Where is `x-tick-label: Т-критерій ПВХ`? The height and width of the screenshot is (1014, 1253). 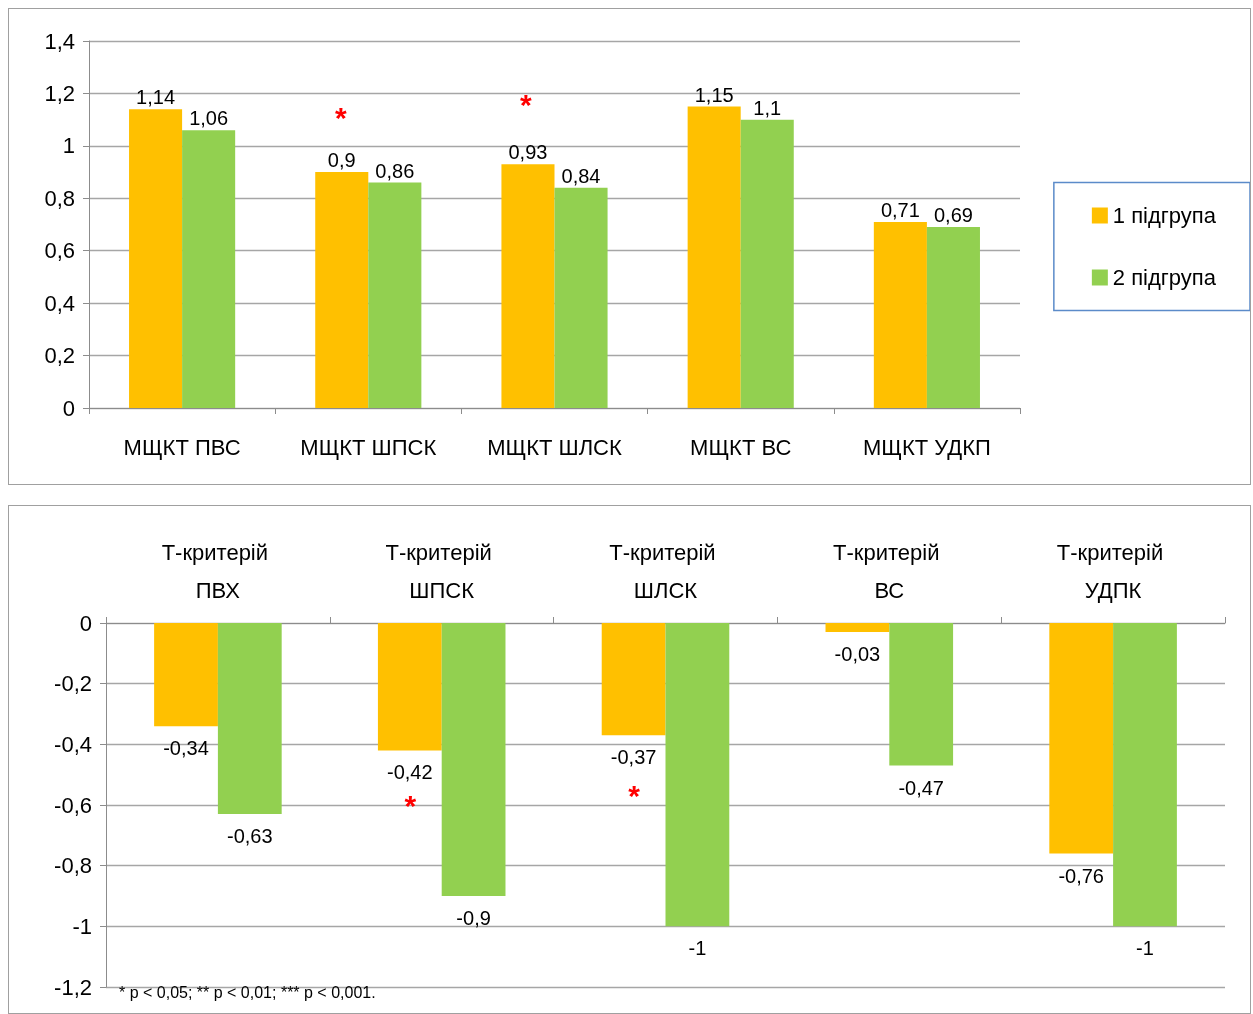 x-tick-label: Т-критерій ПВХ is located at coordinates (218, 571).